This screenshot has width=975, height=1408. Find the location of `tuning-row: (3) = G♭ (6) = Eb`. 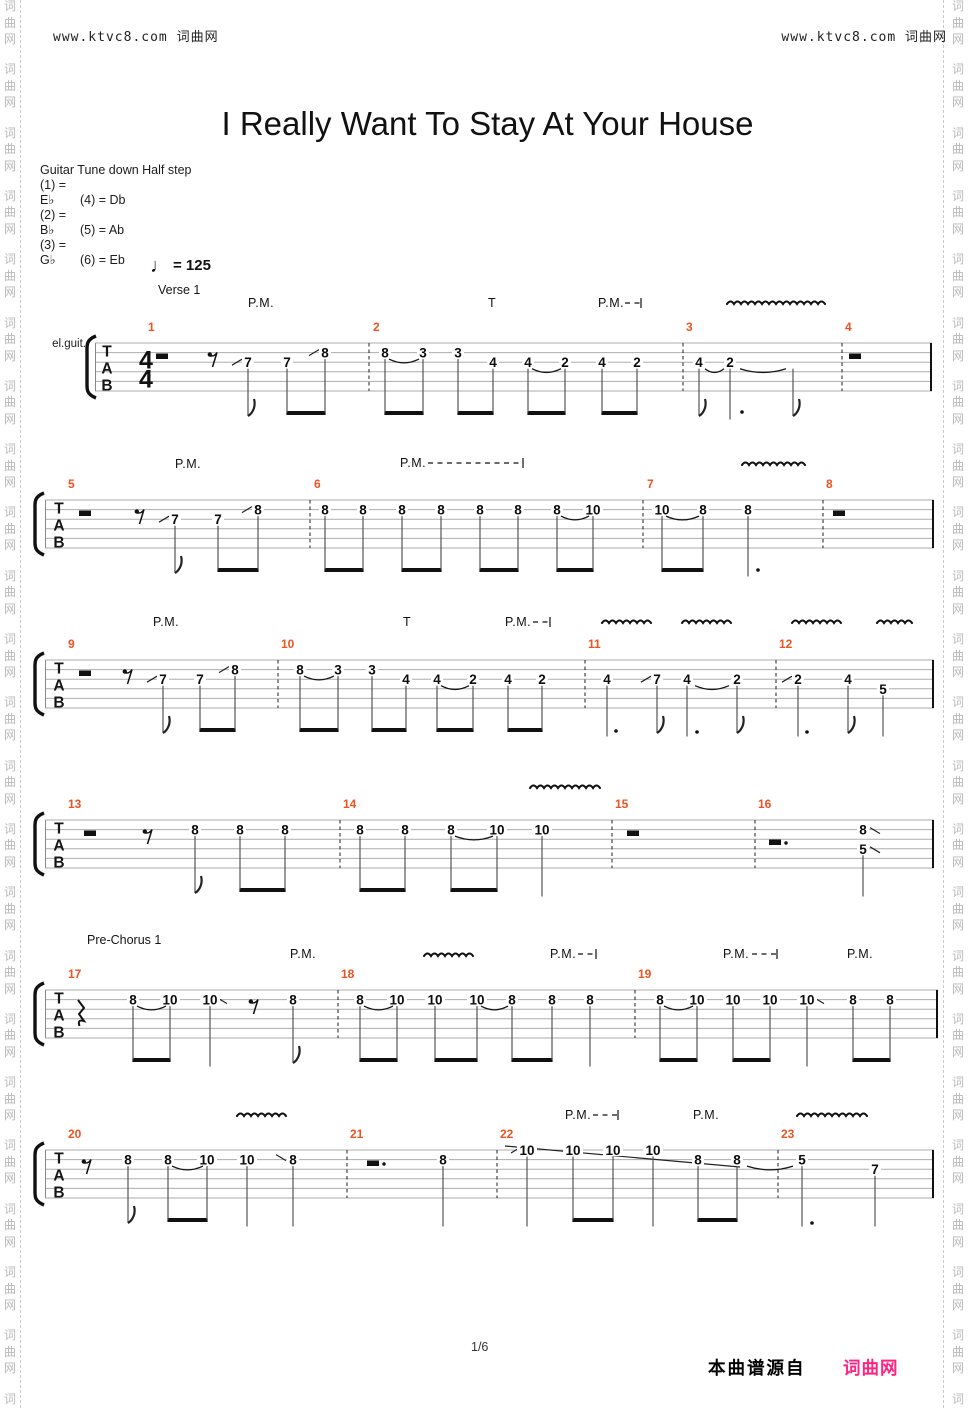

tuning-row: (3) = G♭ (6) = Eb is located at coordinates (82, 252).